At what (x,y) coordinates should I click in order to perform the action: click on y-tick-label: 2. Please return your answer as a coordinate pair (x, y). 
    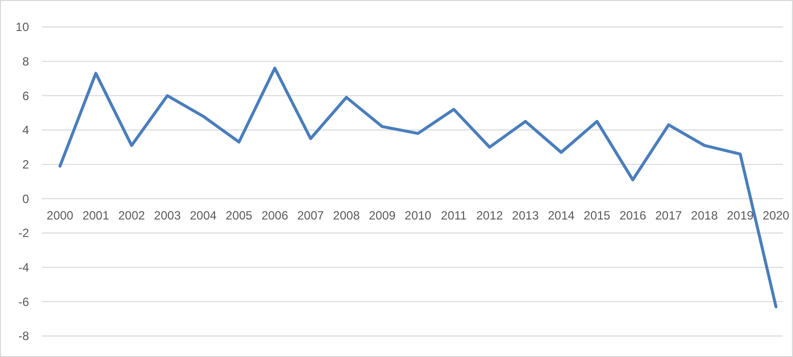
    Looking at the image, I should click on (26, 165).